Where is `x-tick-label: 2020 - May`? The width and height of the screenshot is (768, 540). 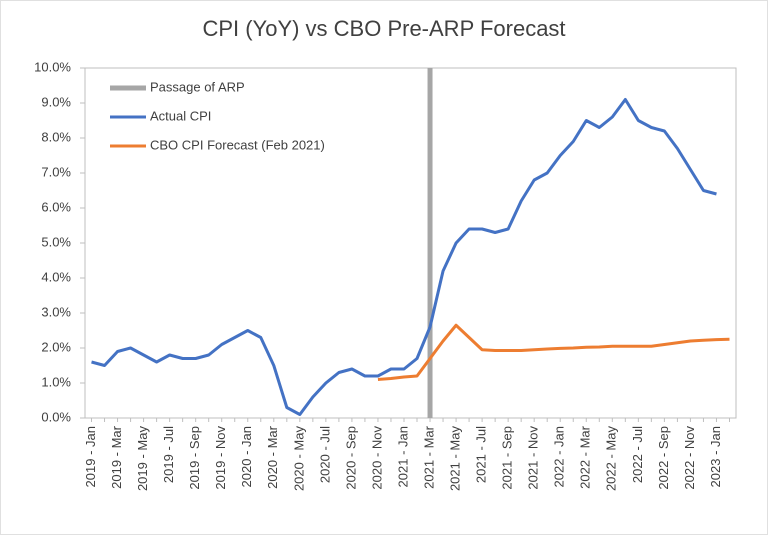
x-tick-label: 2020 - May is located at coordinates (298, 459).